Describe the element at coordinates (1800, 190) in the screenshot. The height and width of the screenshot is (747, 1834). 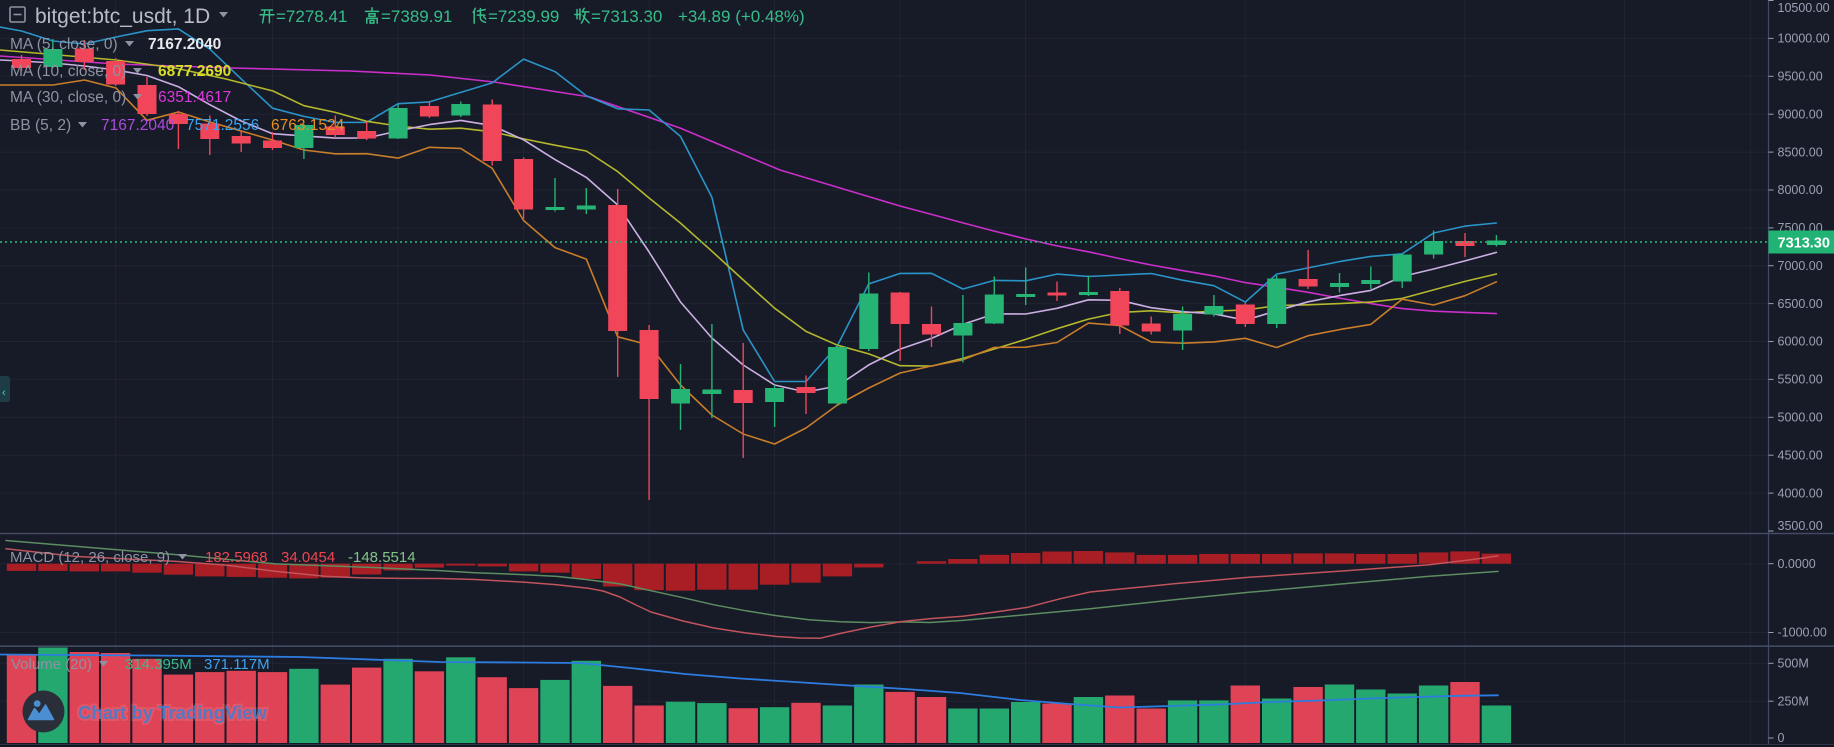
I see `svg-text: 8000.00` at that location.